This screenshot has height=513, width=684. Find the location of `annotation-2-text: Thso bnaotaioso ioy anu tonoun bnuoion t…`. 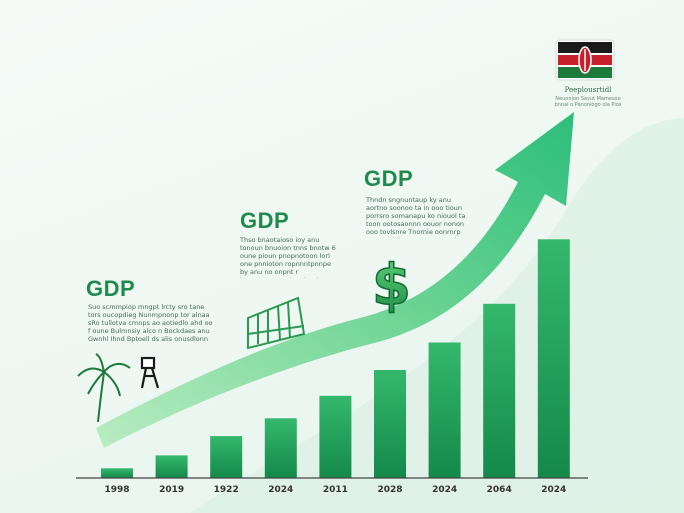

annotation-2-text: Thso bnaotaioso ioy anu tonoun bnuoion t… is located at coordinates (288, 257).